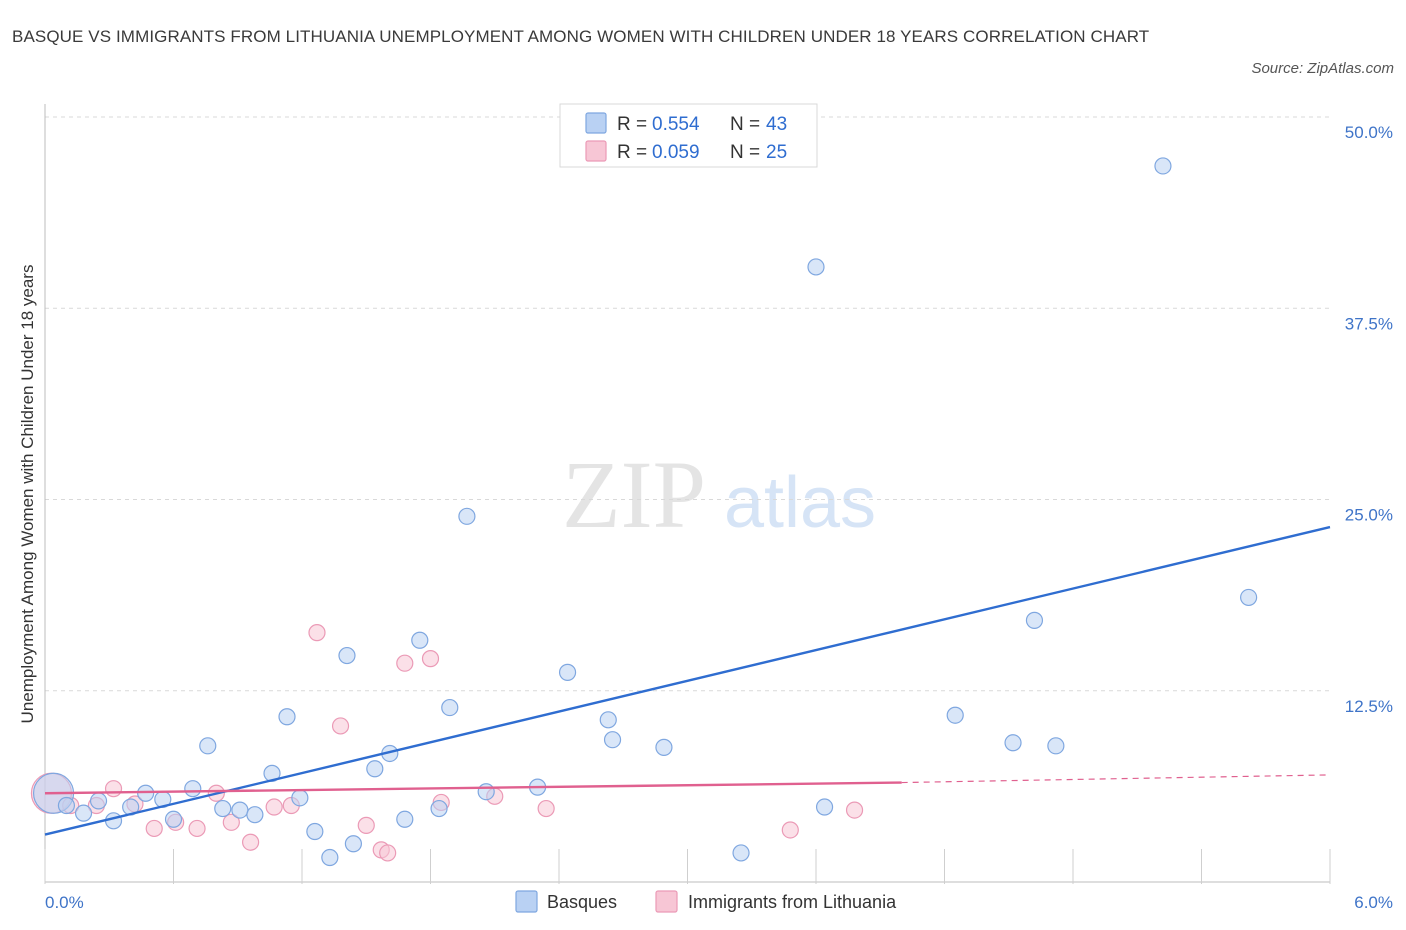 Image resolution: width=1406 pixels, height=930 pixels. I want to click on legend-n-value-2: 25, so click(776, 152).